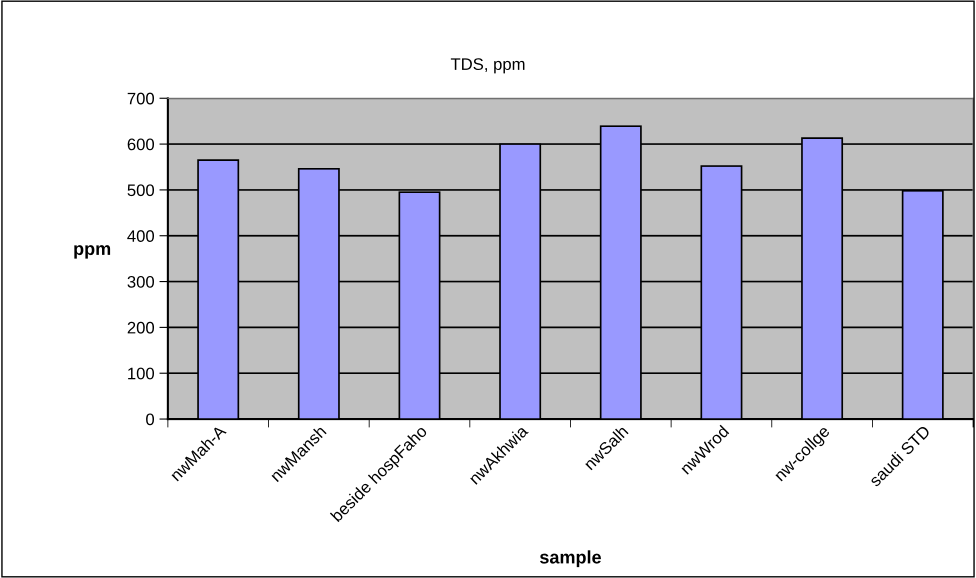 The width and height of the screenshot is (976, 578). Describe the element at coordinates (487, 66) in the screenshot. I see `chart-title: TDS, ppm` at that location.